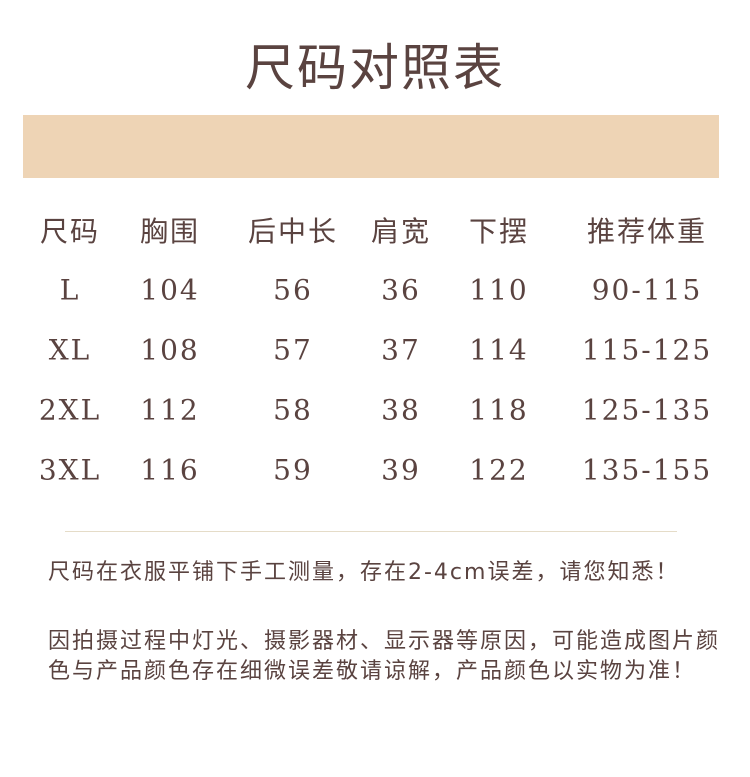 The width and height of the screenshot is (750, 777). What do you see at coordinates (170, 470) in the screenshot?
I see `table-cell: 116` at bounding box center [170, 470].